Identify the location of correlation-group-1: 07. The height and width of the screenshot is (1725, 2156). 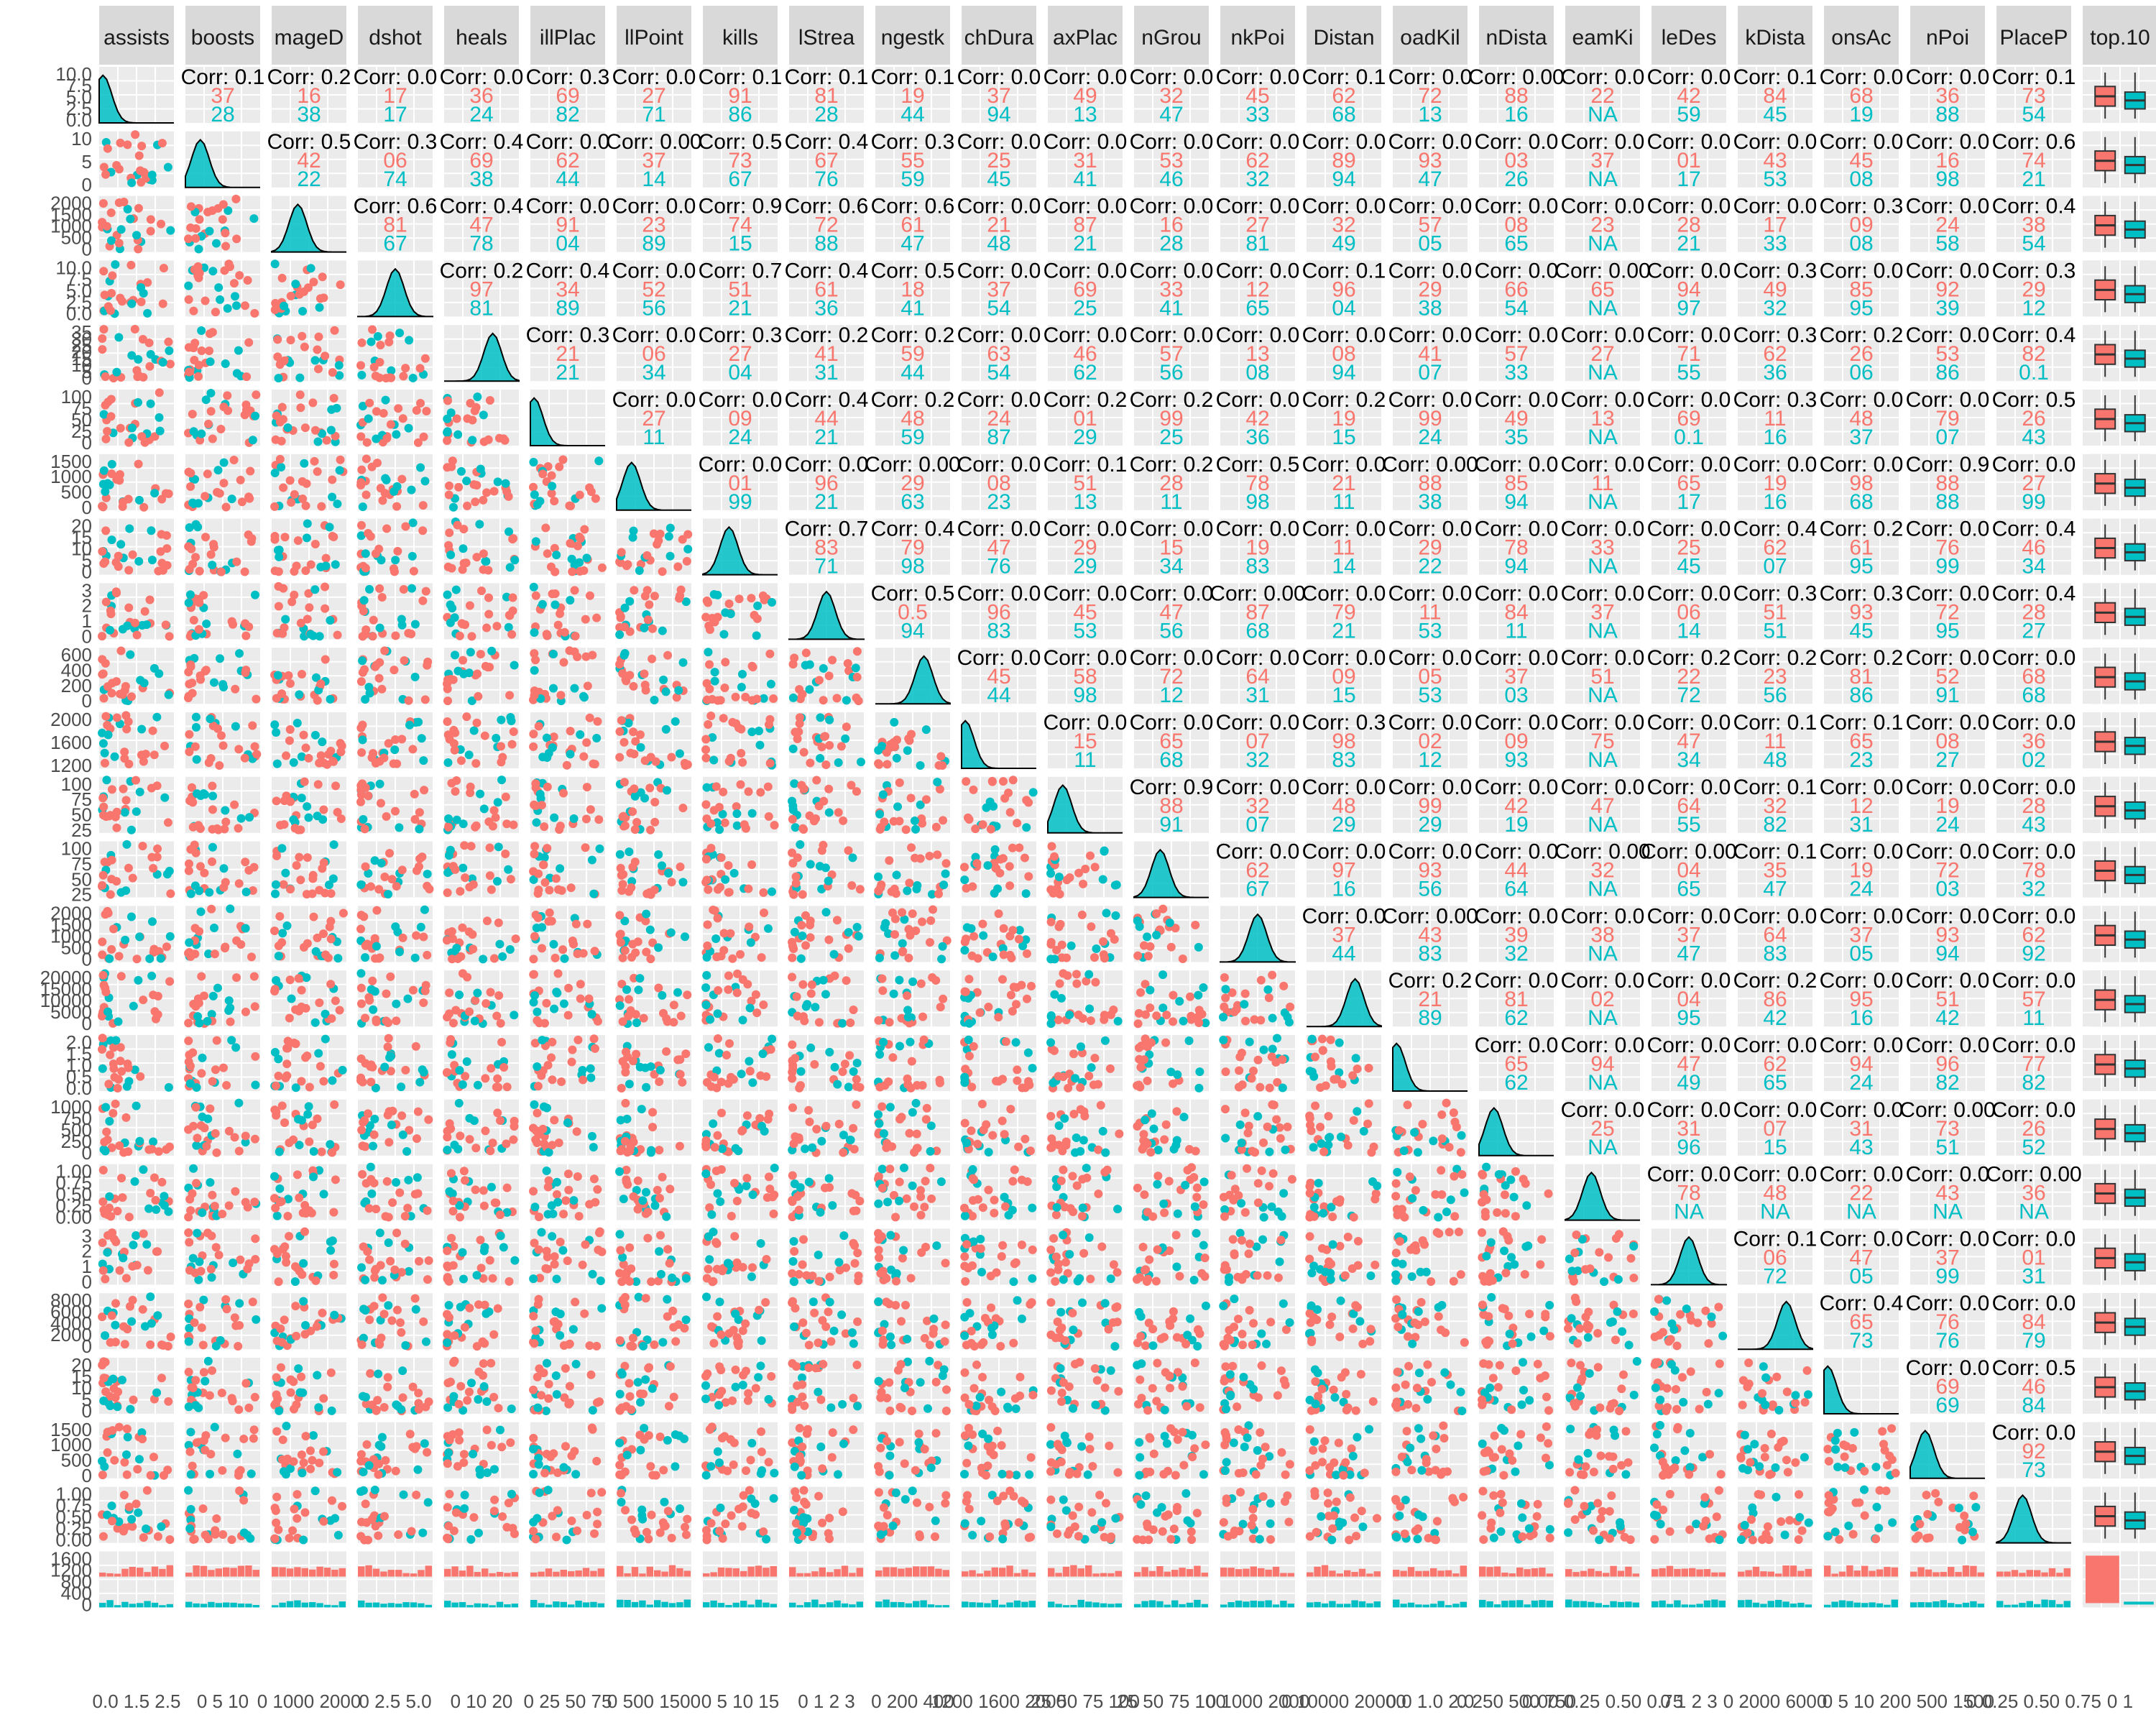
(1947, 437).